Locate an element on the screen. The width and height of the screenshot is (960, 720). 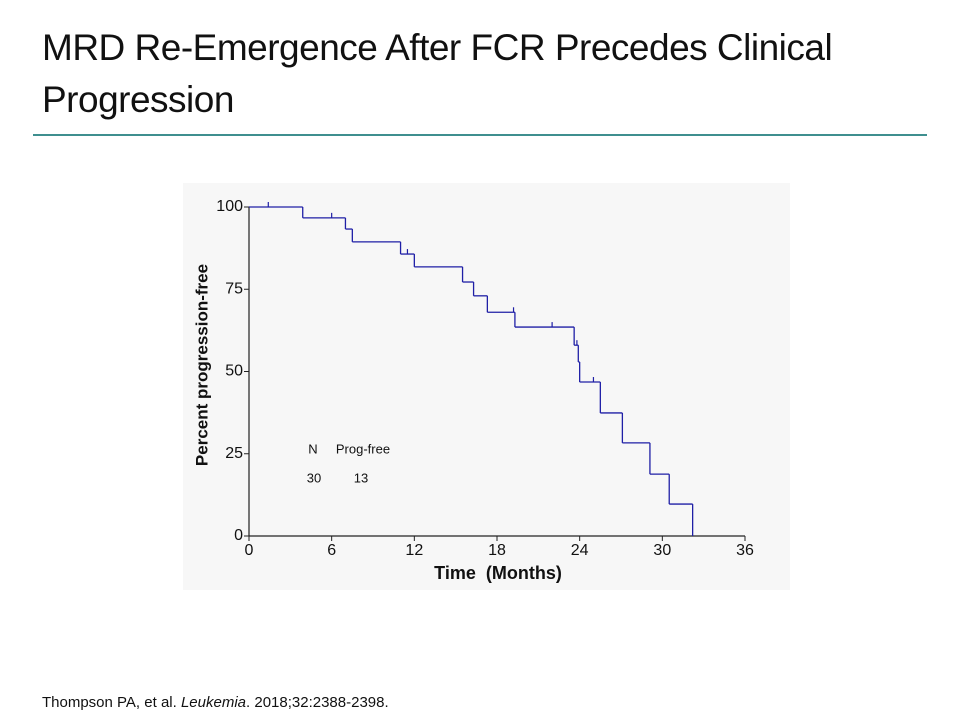
x-tick-label: 36 is located at coordinates (745, 550).